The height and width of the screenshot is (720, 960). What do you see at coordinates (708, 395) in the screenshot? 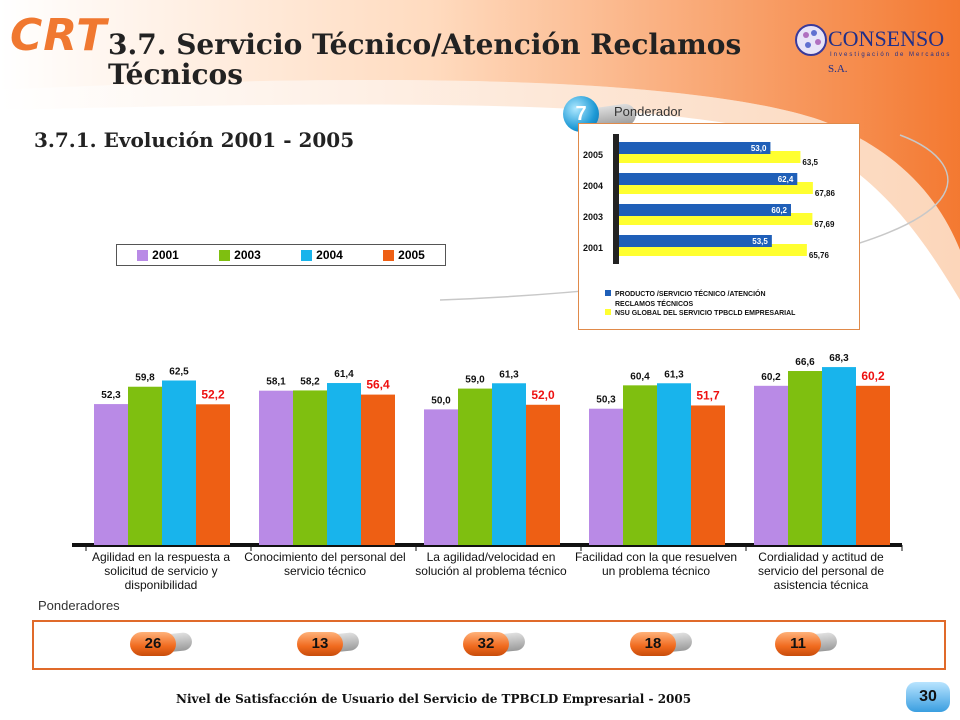
I see `data-label-2005-4: 51,7` at bounding box center [708, 395].